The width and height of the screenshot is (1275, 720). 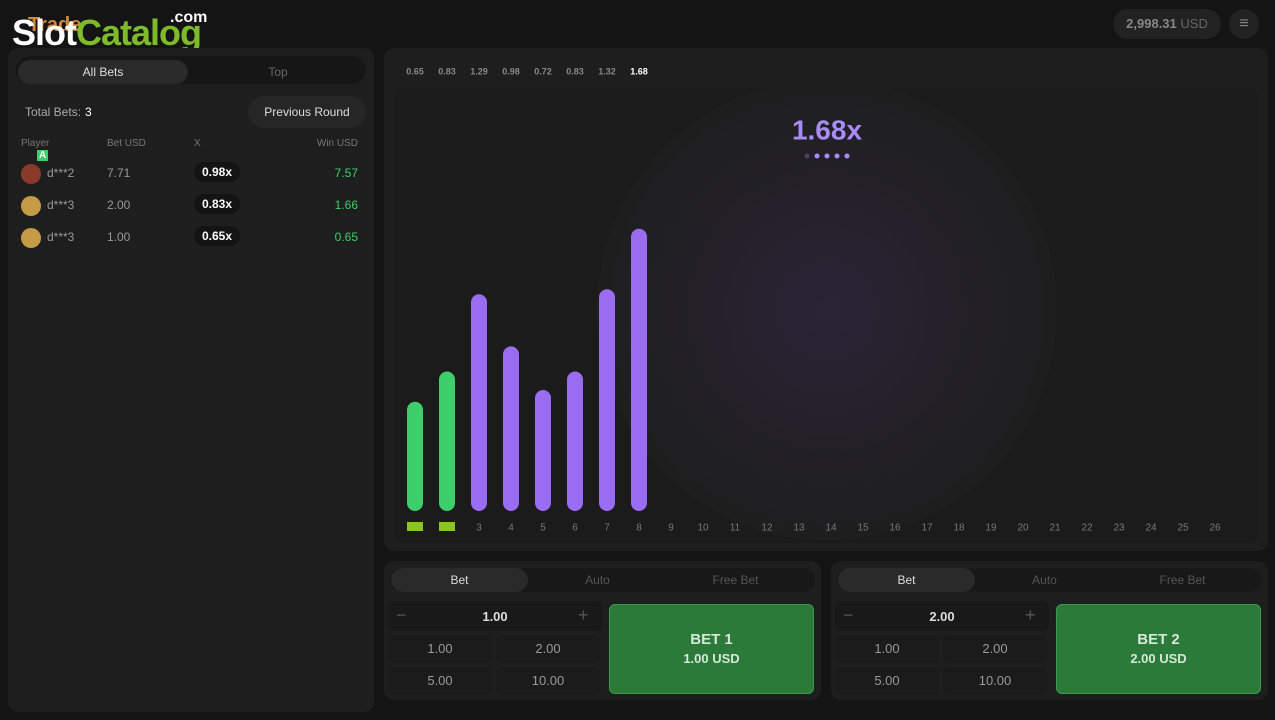 What do you see at coordinates (479, 528) in the screenshot?
I see `slot-label: 3` at bounding box center [479, 528].